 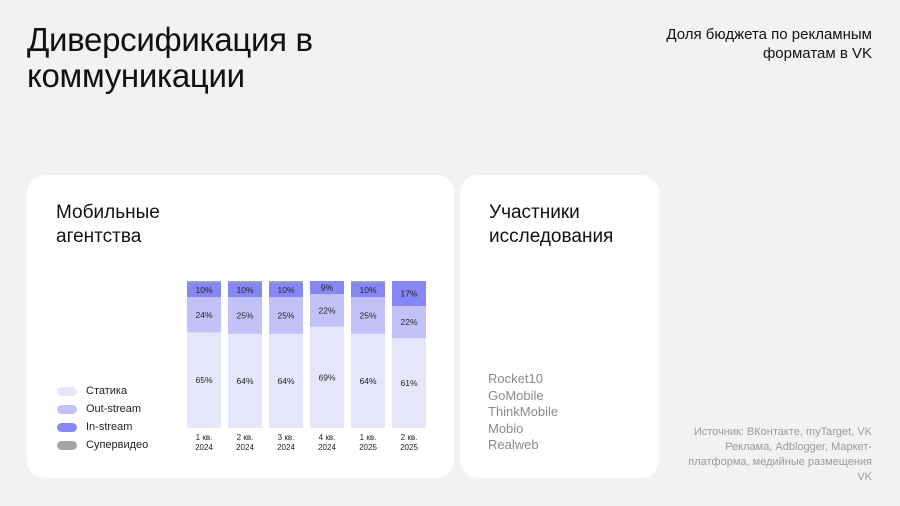 I want to click on legend-label: Статика, so click(x=107, y=391).